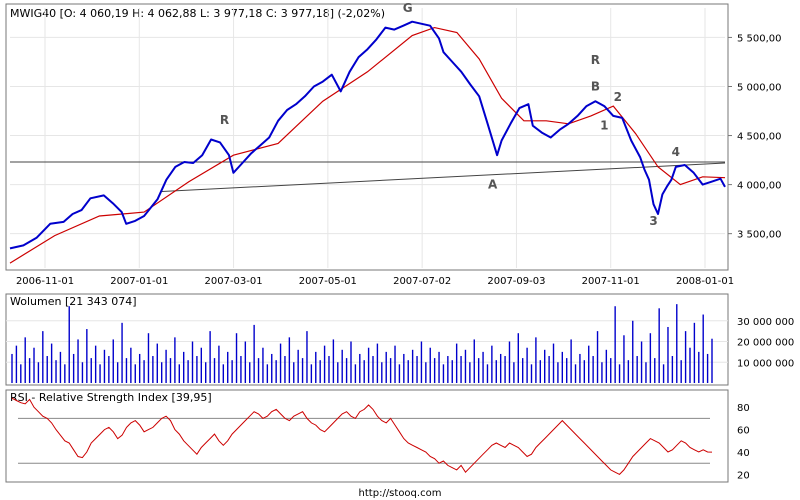  What do you see at coordinates (759, 87) in the screenshot?
I see `price-y-tick-label: 5 000,00` at bounding box center [759, 87].